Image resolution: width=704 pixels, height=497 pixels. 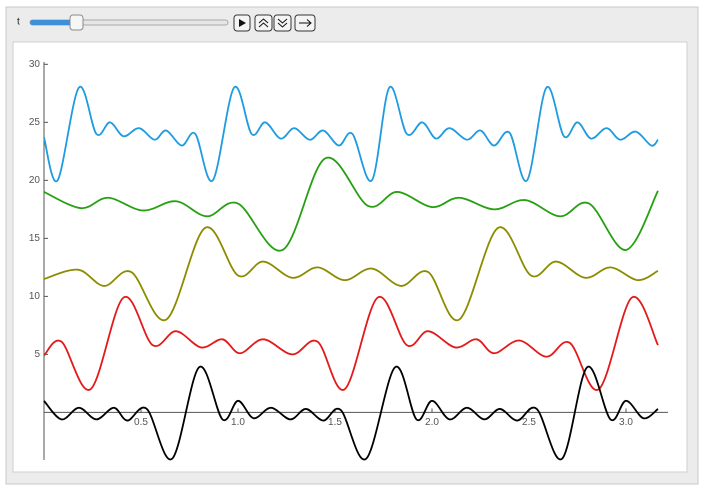 I want to click on slider-thumb, so click(x=76, y=22).